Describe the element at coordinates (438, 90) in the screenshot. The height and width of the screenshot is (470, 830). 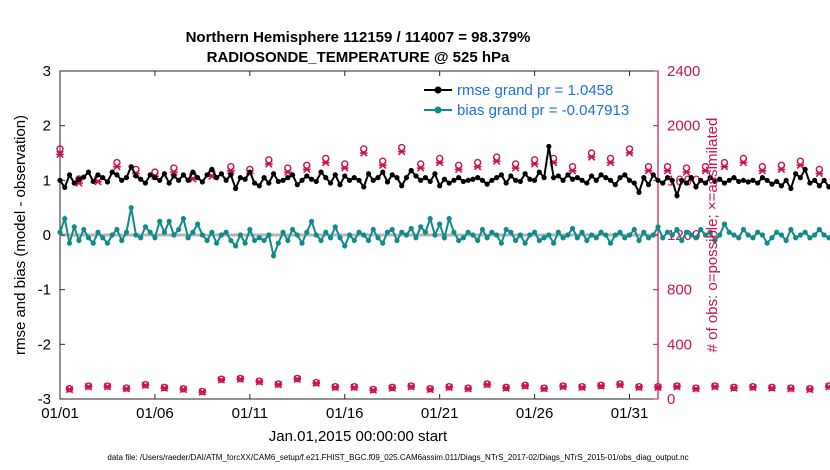
I see `legend-rmse-marker` at that location.